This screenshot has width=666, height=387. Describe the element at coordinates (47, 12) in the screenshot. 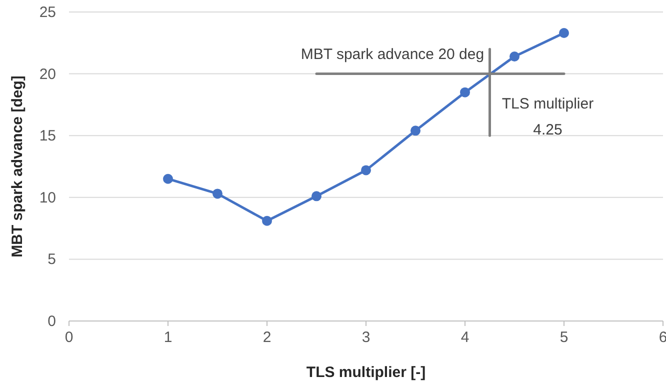

I see `y-tick-label: 25` at that location.